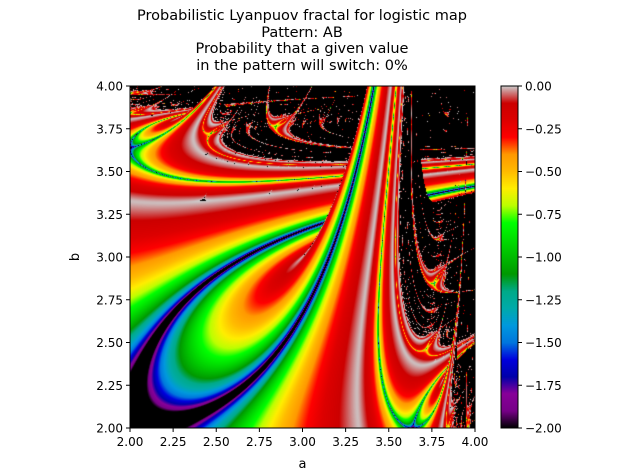  I want to click on y-tick-label: 2.50, so click(109, 343).